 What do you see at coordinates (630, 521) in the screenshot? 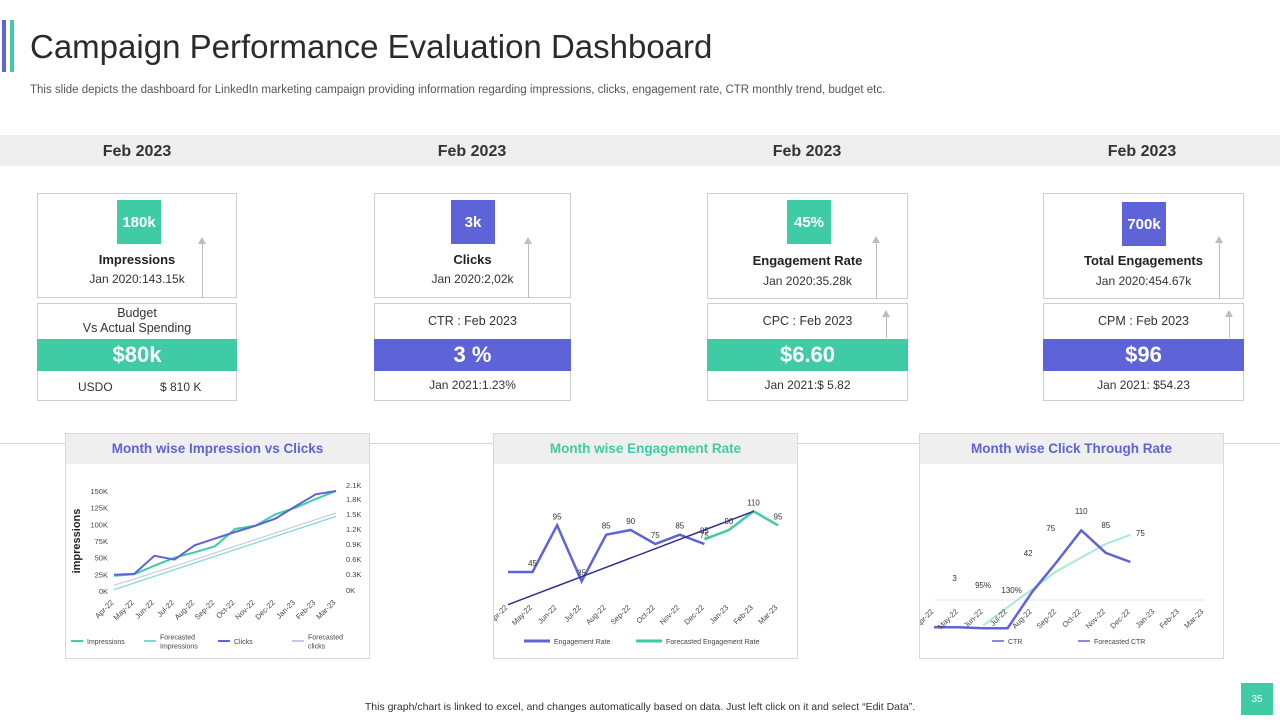
I see `data-label: 90` at bounding box center [630, 521].